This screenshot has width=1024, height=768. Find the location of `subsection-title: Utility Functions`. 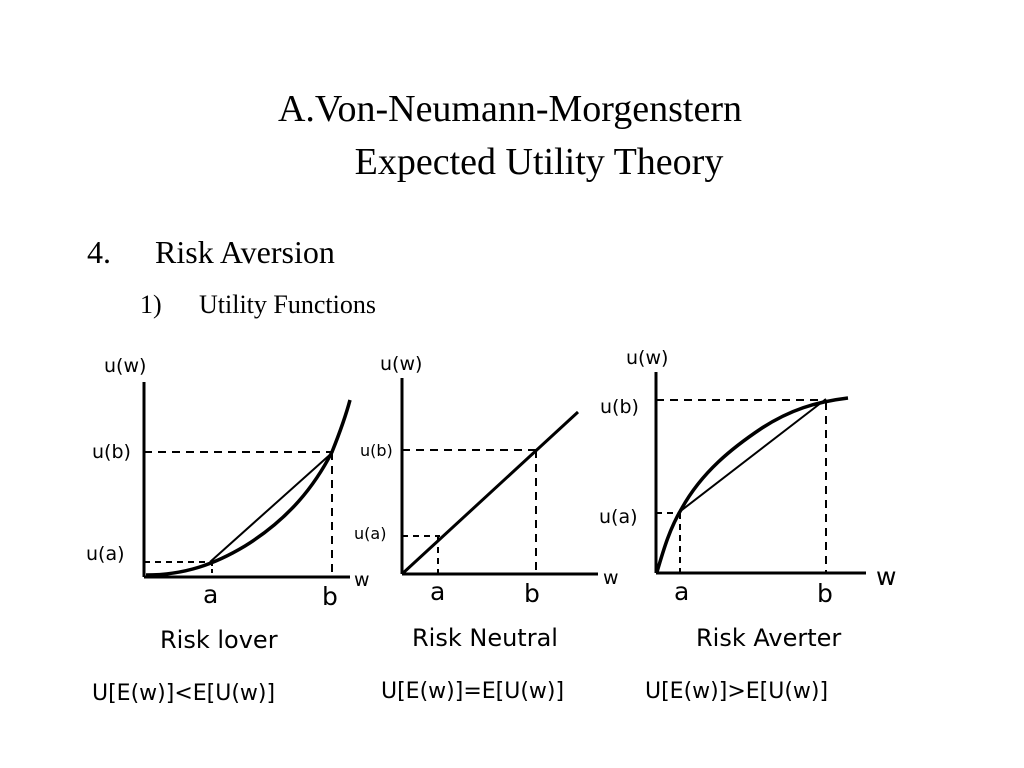

subsection-title: Utility Functions is located at coordinates (287, 304).